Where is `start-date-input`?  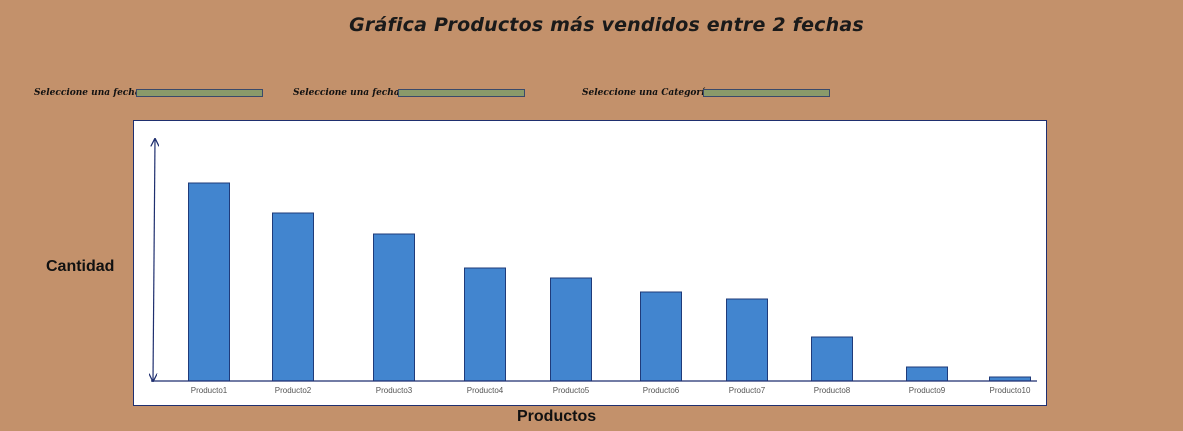 start-date-input is located at coordinates (199, 93).